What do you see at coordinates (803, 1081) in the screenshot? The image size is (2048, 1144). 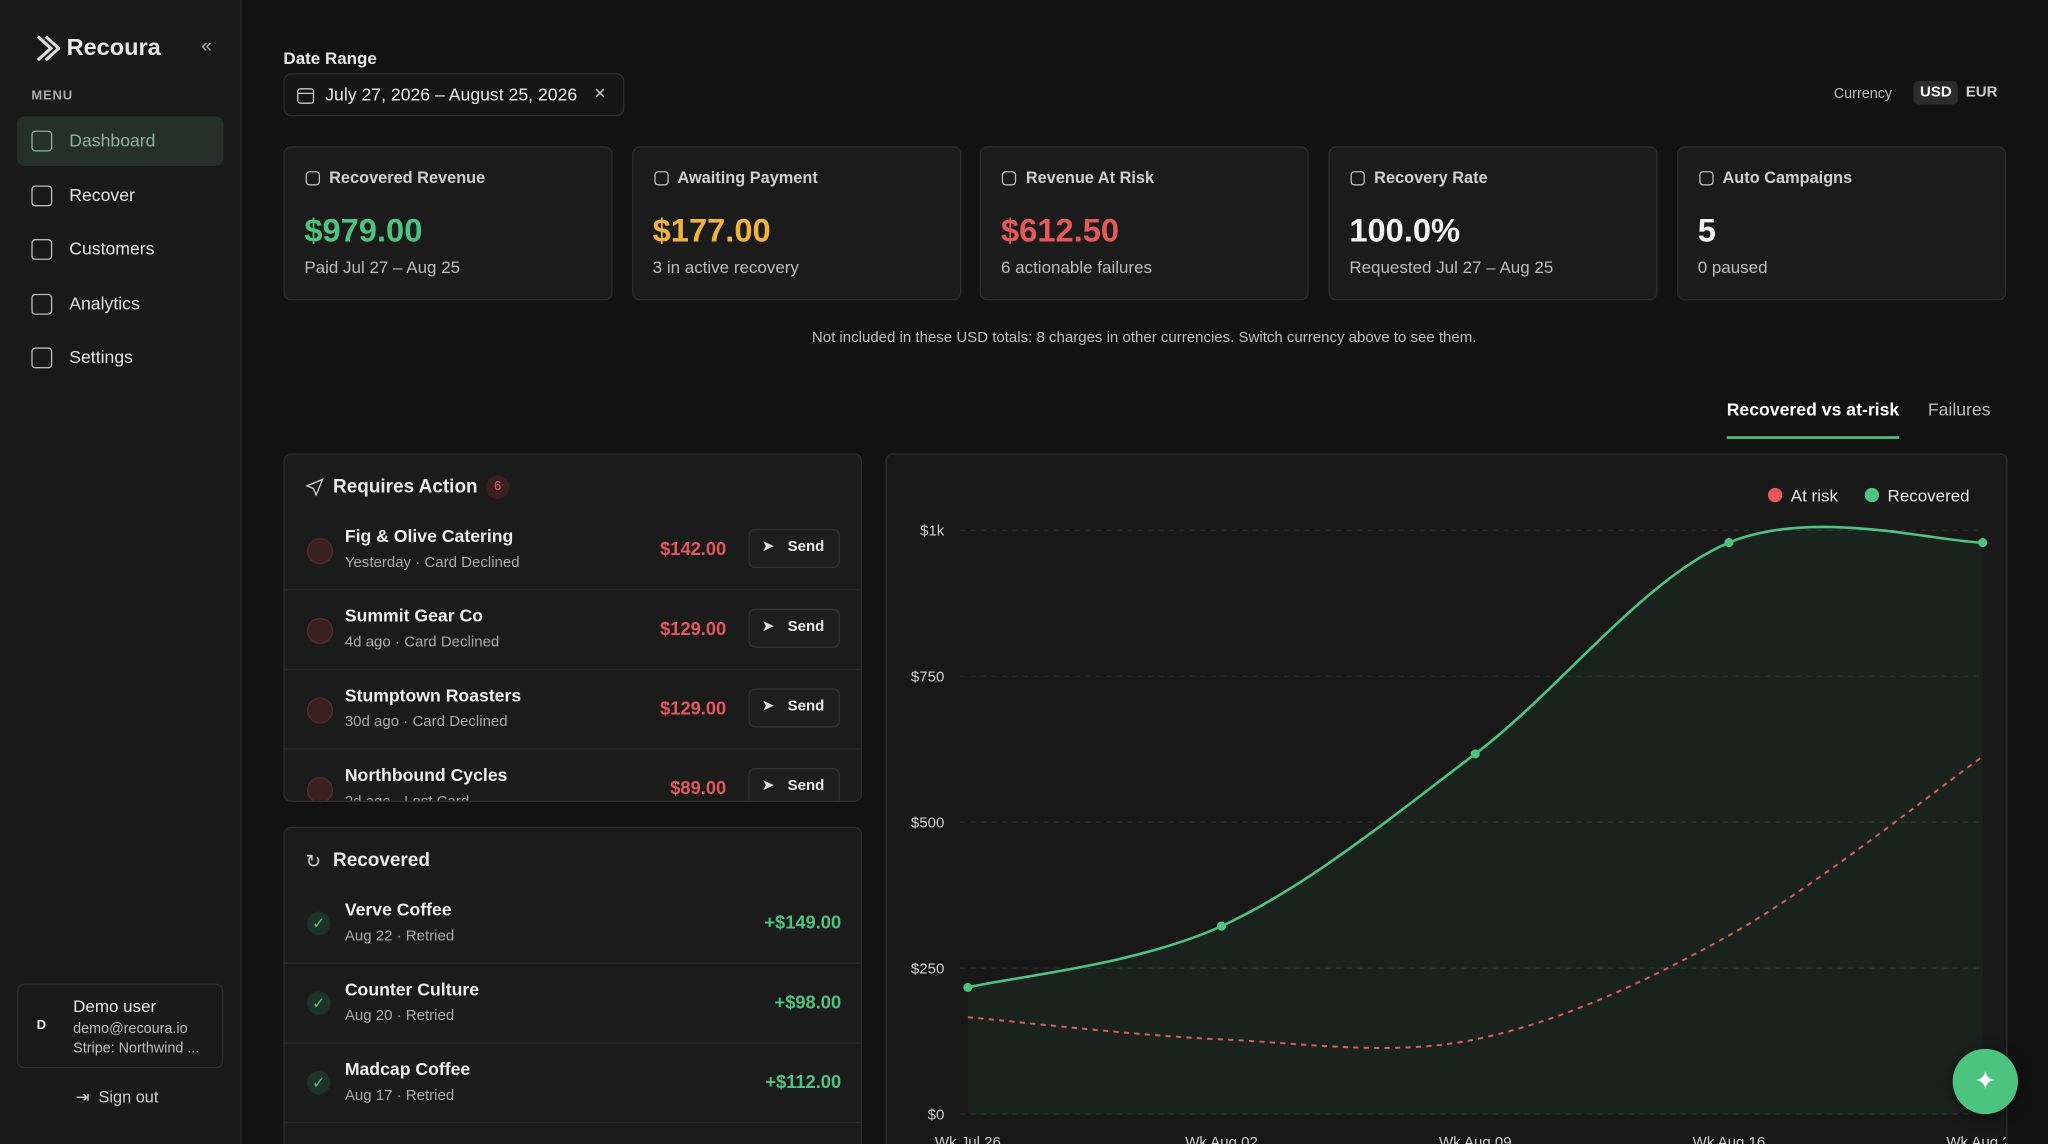 I see `amount: +$112.00` at bounding box center [803, 1081].